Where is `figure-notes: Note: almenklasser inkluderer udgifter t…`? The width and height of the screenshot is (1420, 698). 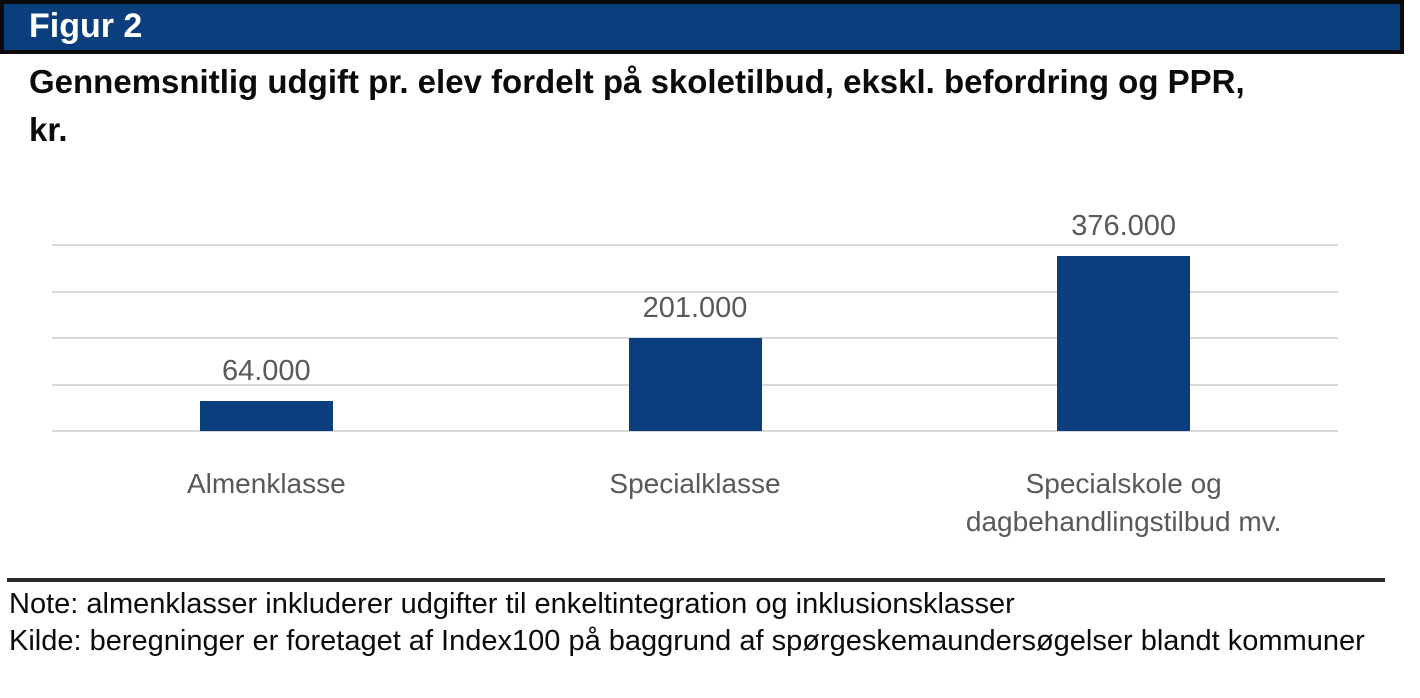
figure-notes: Note: almenklasser inkluderer udgifter t… is located at coordinates (705, 623).